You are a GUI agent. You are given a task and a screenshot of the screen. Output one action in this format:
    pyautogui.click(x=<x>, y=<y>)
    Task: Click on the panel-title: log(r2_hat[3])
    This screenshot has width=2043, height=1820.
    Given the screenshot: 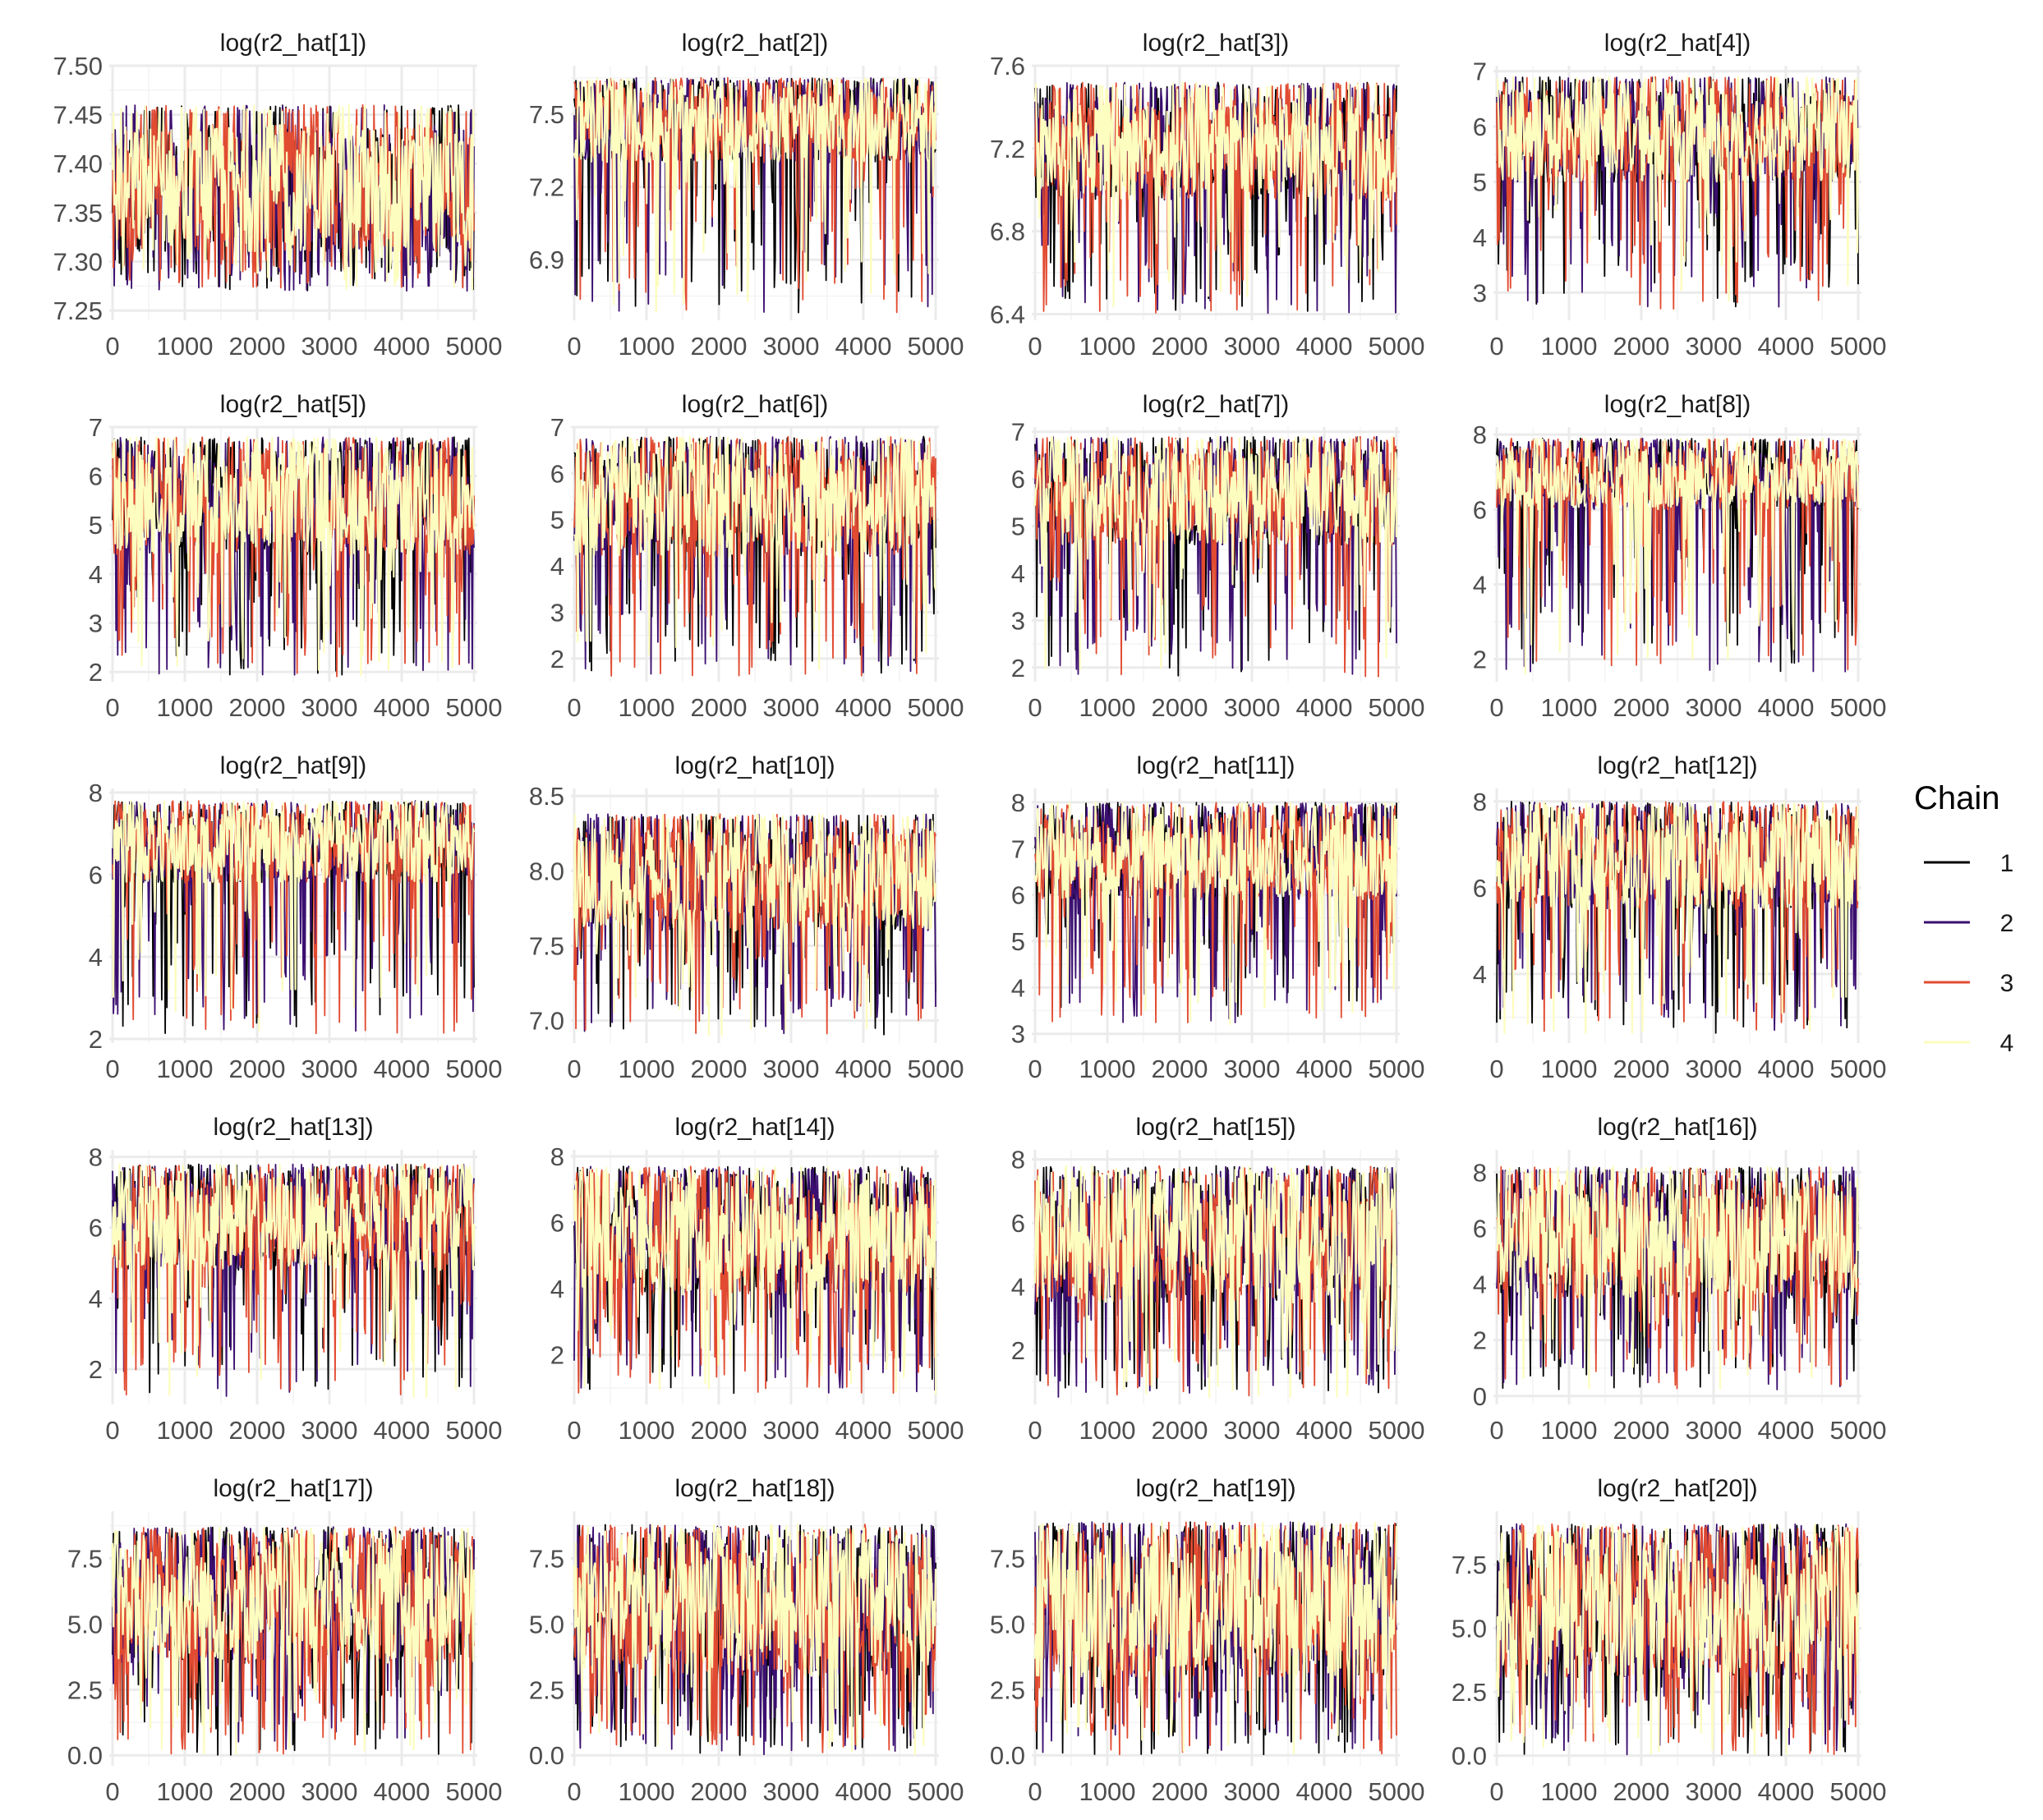 What is the action you would take?
    pyautogui.click(x=1216, y=43)
    